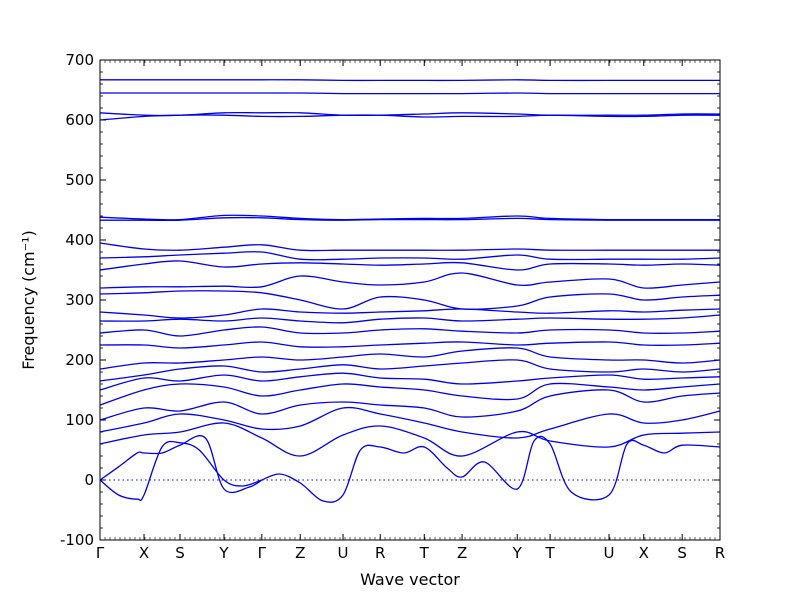 The width and height of the screenshot is (800, 600). What do you see at coordinates (410, 579) in the screenshot?
I see `x-axis-title: Wave vector` at bounding box center [410, 579].